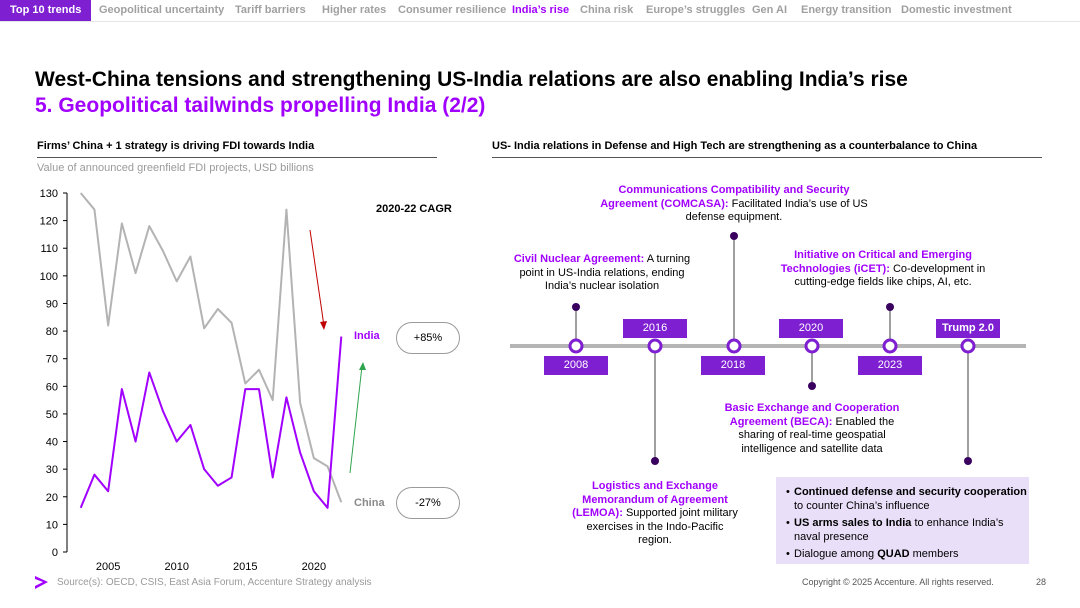 Image resolution: width=1080 pixels, height=608 pixels. What do you see at coordinates (890, 346) in the screenshot?
I see `milestone-2023` at bounding box center [890, 346].